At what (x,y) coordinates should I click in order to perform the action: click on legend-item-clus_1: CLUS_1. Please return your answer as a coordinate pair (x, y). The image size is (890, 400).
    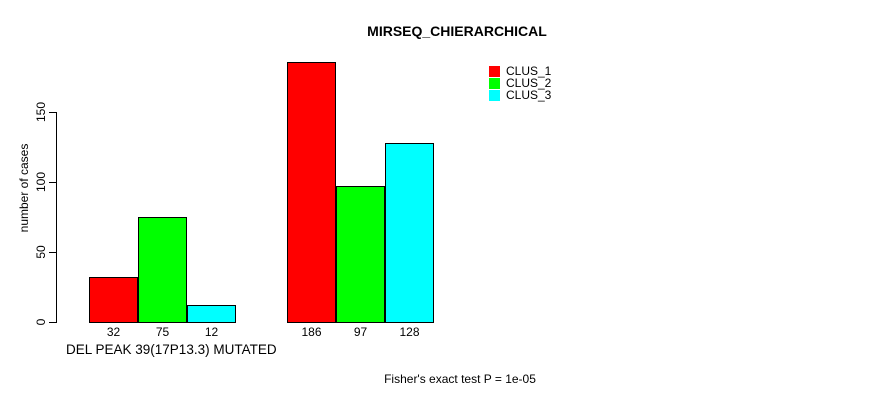
    Looking at the image, I should click on (520, 71).